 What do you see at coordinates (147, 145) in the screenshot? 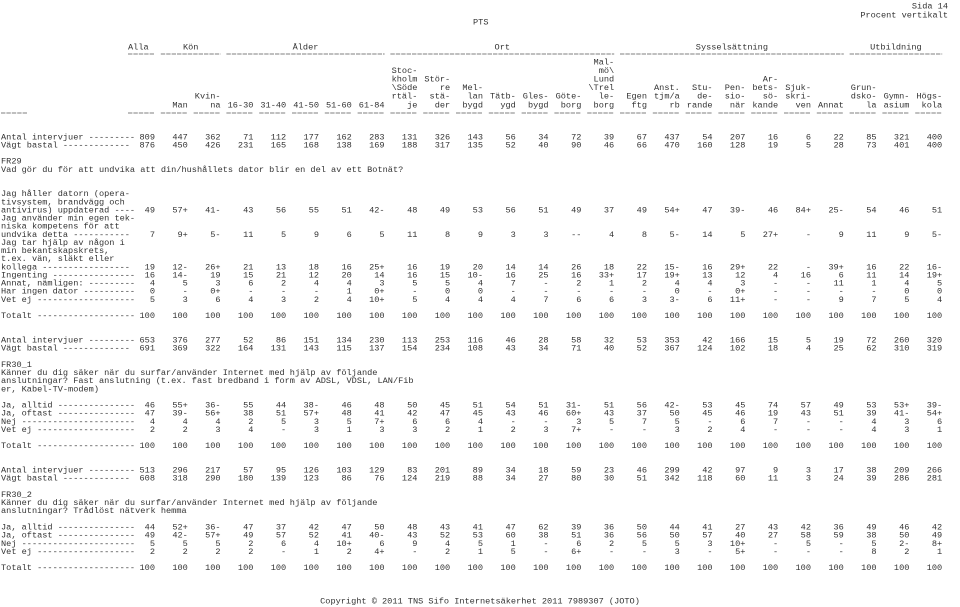
I see `base-value: 876` at bounding box center [147, 145].